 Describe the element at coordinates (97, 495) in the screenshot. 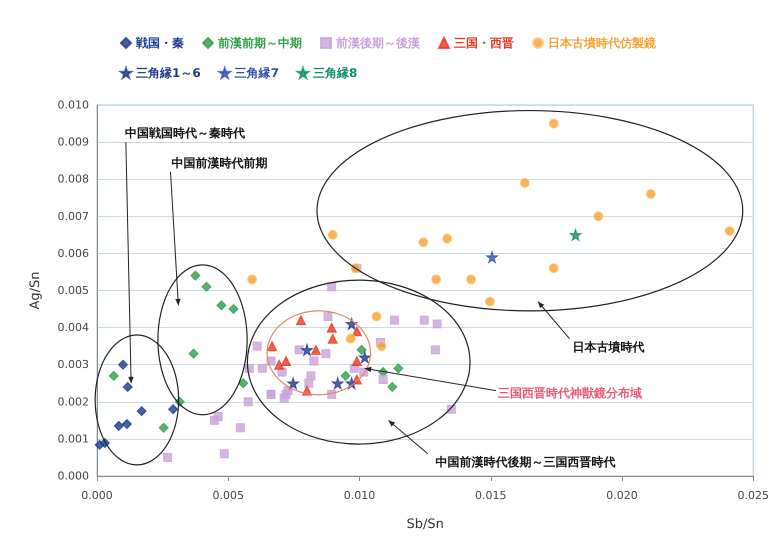

I see `x-tick-label: 0.000` at that location.